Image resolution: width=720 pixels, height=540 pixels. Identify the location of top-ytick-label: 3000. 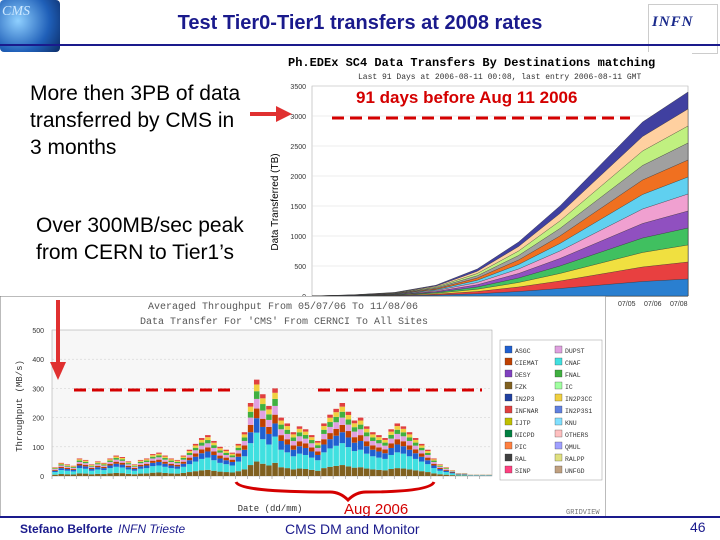
(298, 117).